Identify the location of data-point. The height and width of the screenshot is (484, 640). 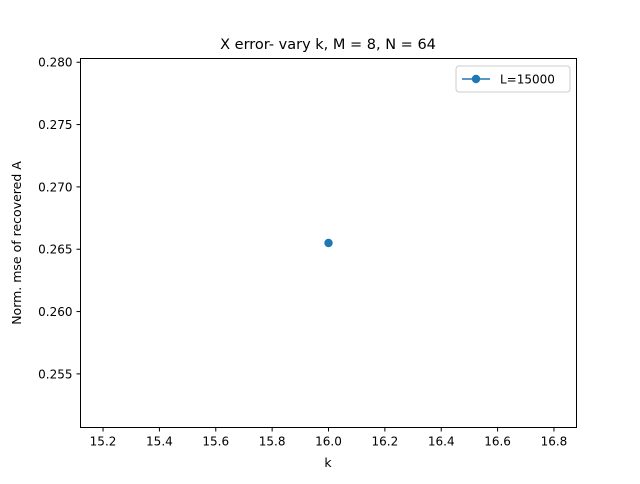
(328, 243).